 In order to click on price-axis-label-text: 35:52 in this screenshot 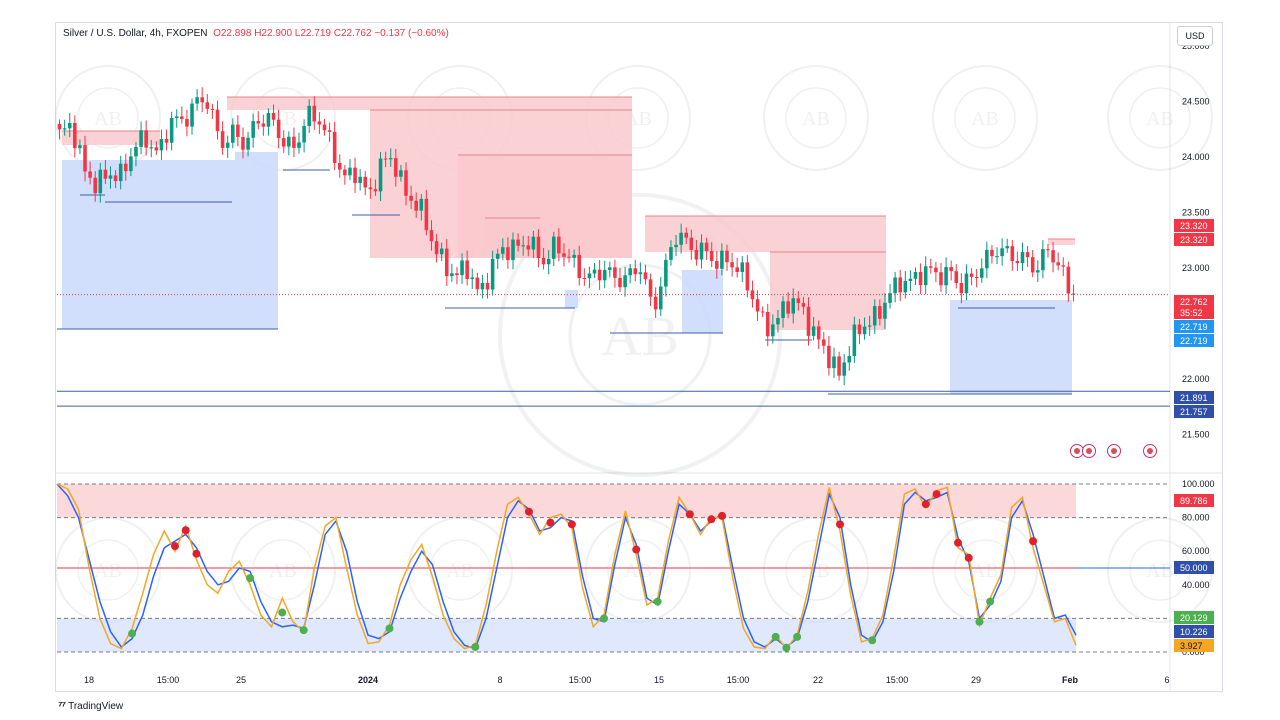, I will do `click(1191, 313)`.